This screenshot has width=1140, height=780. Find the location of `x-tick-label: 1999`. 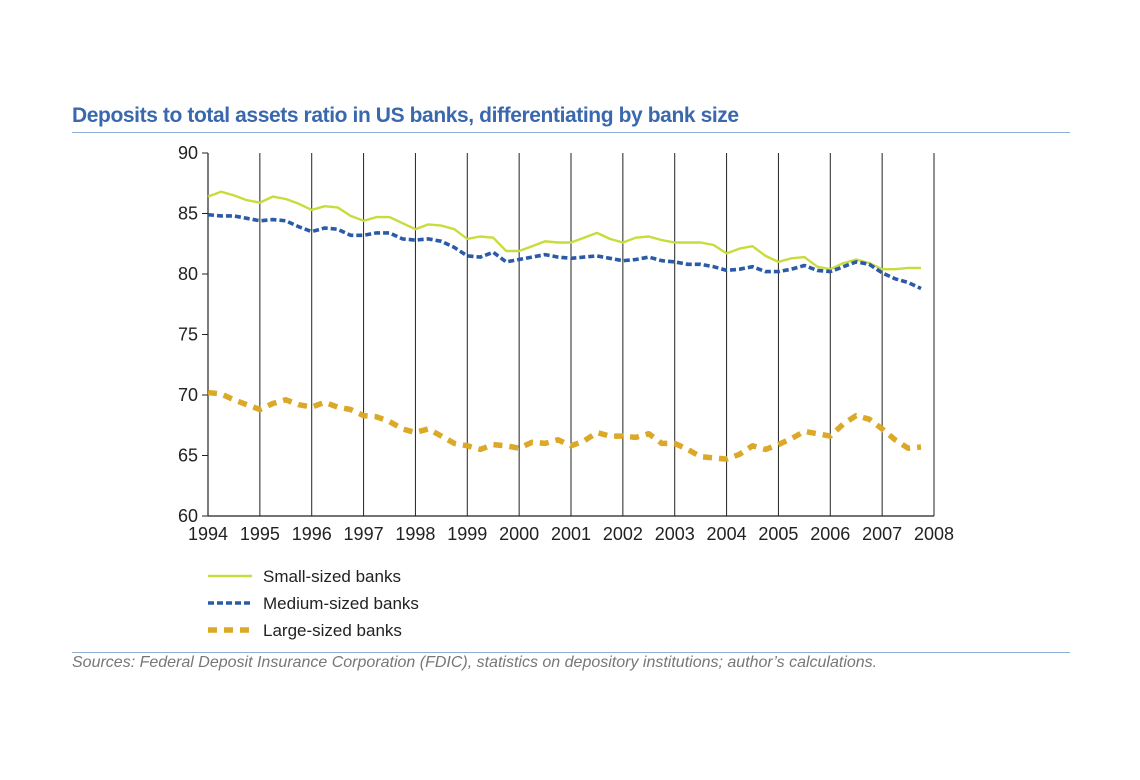

x-tick-label: 1999 is located at coordinates (467, 534).